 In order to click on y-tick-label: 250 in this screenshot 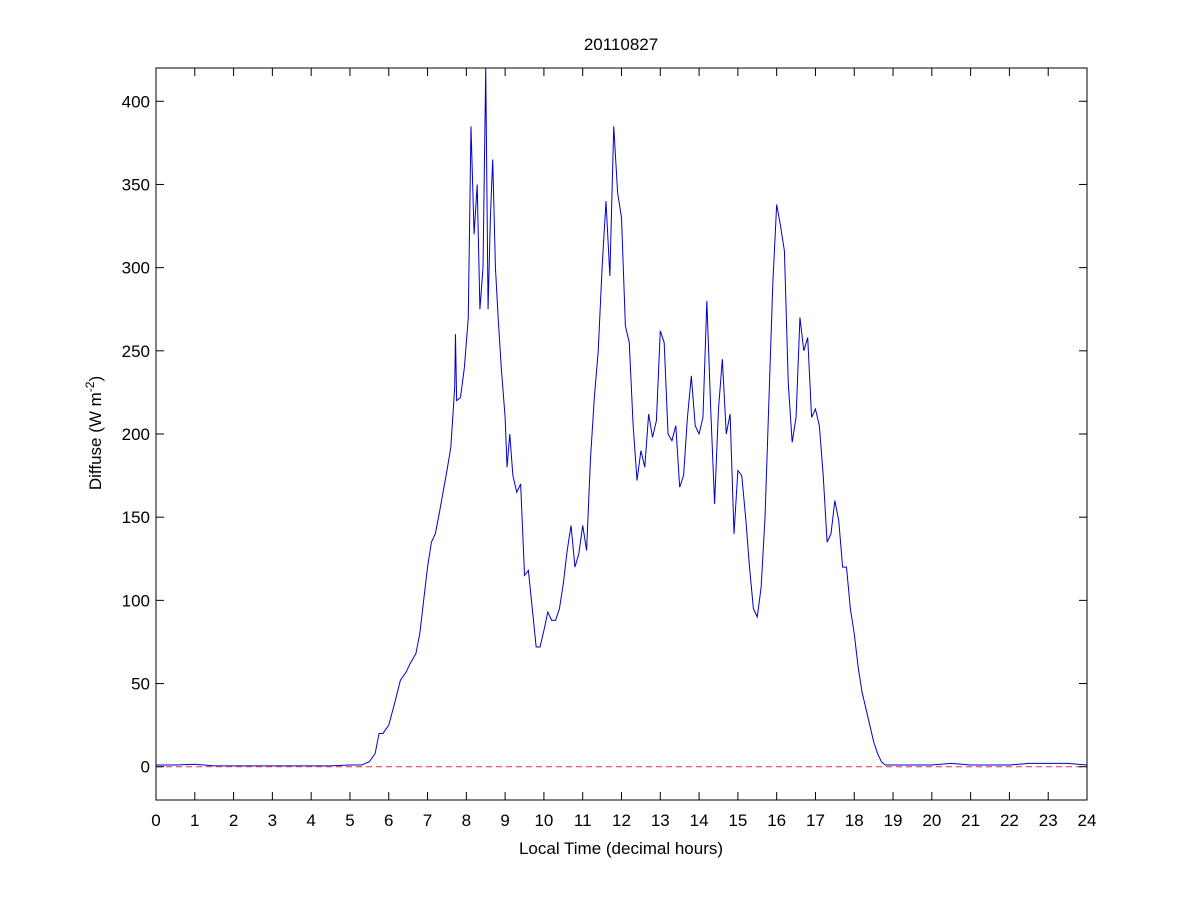, I will do `click(136, 351)`.